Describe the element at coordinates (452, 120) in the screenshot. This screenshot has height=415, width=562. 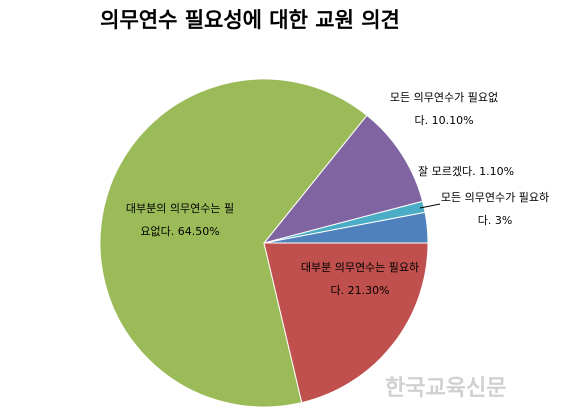
I see `value-label: 10.10%` at that location.